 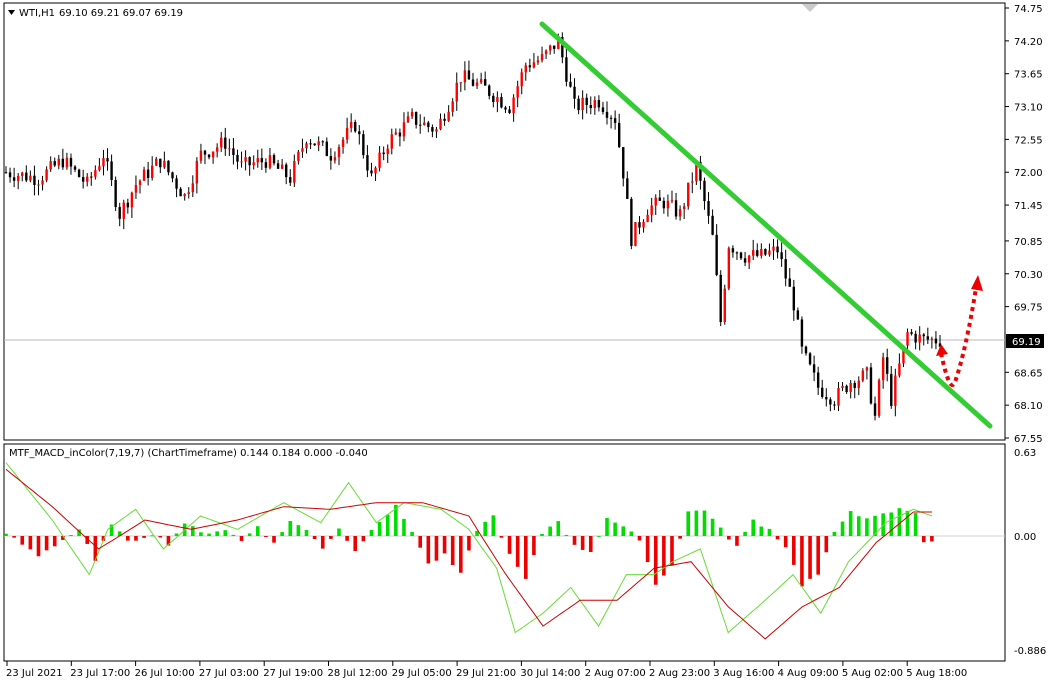 I want to click on one-click-triangle-icon, so click(x=810, y=8).